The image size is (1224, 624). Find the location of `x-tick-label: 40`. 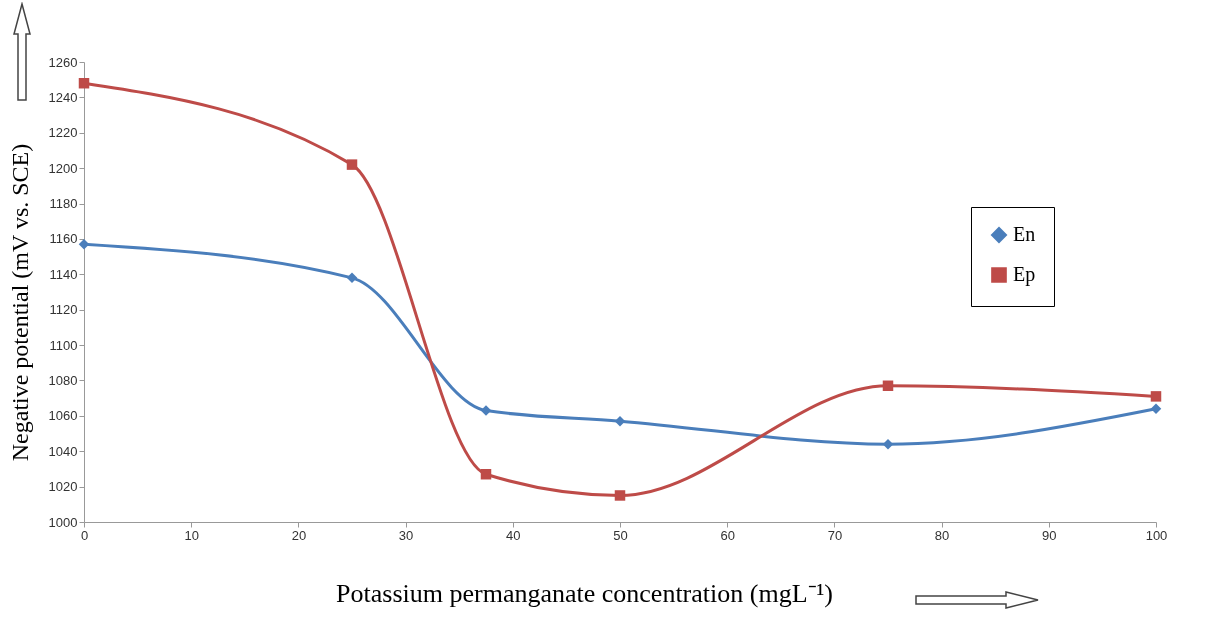

x-tick-label: 40 is located at coordinates (513, 535).